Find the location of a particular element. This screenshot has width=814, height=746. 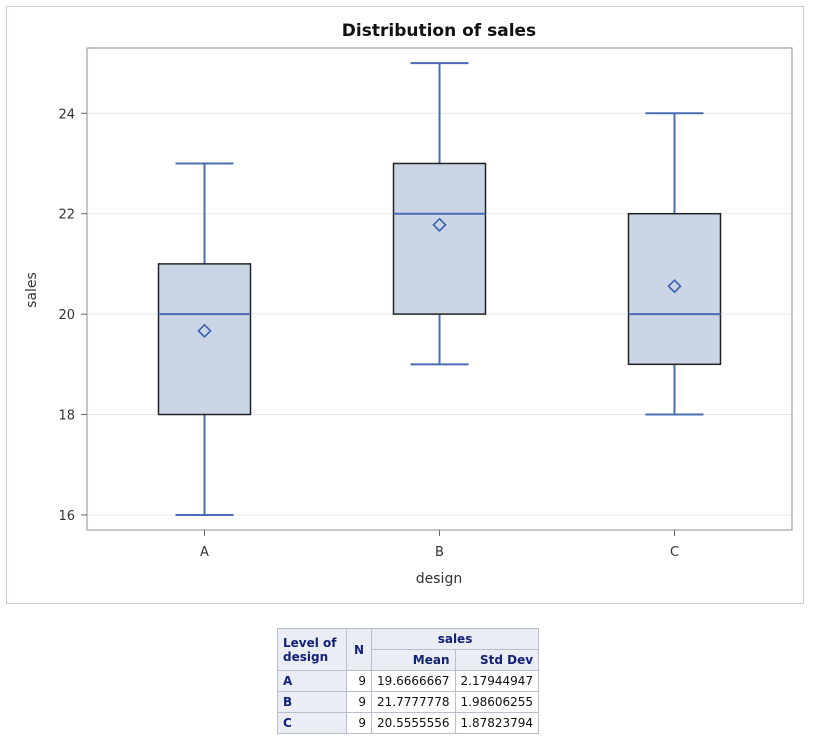

std-dev-cell: 1.98606255 is located at coordinates (497, 702).